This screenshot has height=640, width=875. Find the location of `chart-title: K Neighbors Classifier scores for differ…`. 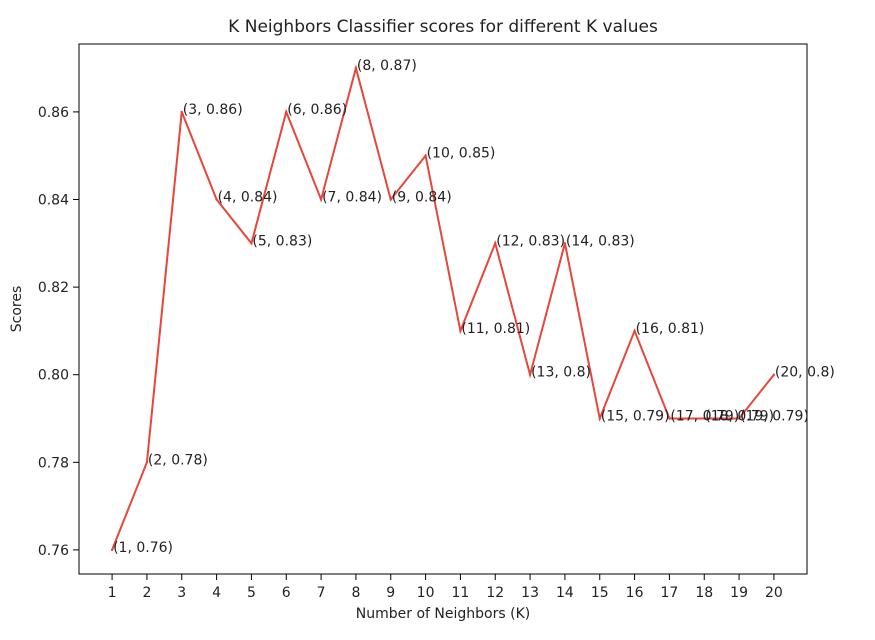

chart-title: K Neighbors Classifier scores for differ… is located at coordinates (443, 27).